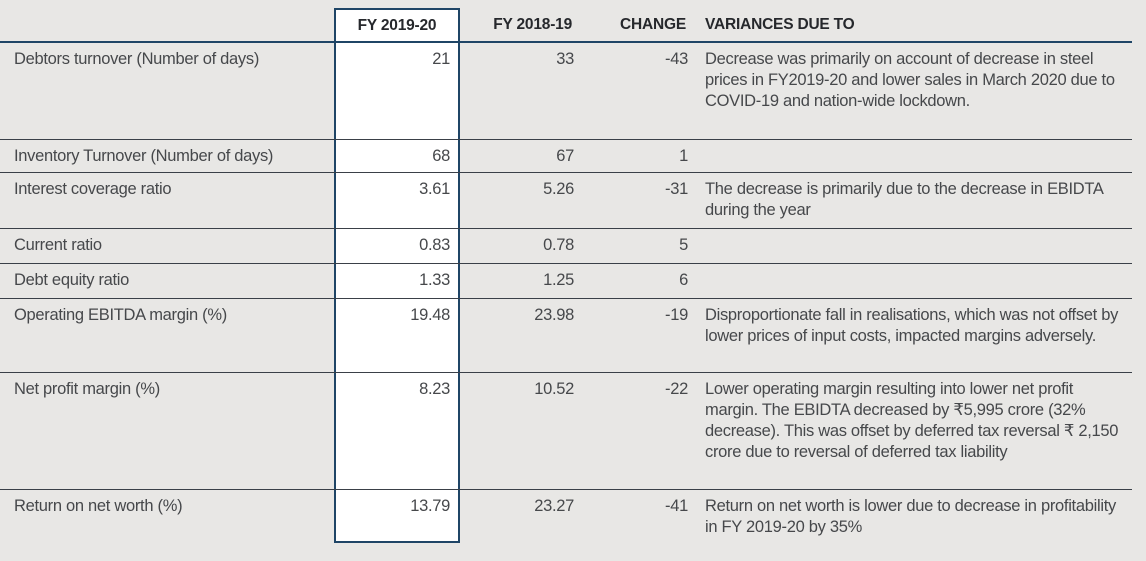 This screenshot has width=1146, height=561. What do you see at coordinates (98, 506) in the screenshot?
I see `metric-label: Return on net worth (%)` at bounding box center [98, 506].